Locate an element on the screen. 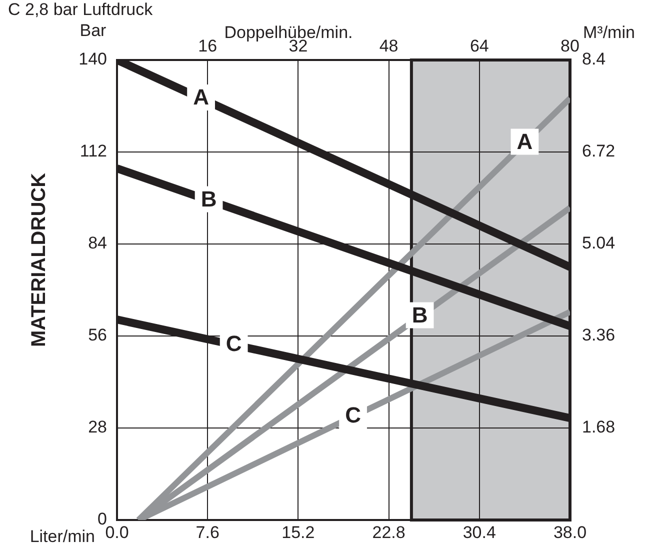  y-tick-label: 140 is located at coordinates (92, 59).